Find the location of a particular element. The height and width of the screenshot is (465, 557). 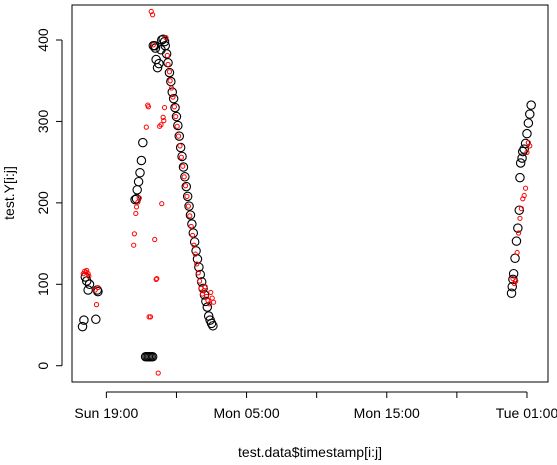

x-tick-label: Tue 01:00 is located at coordinates (526, 413).